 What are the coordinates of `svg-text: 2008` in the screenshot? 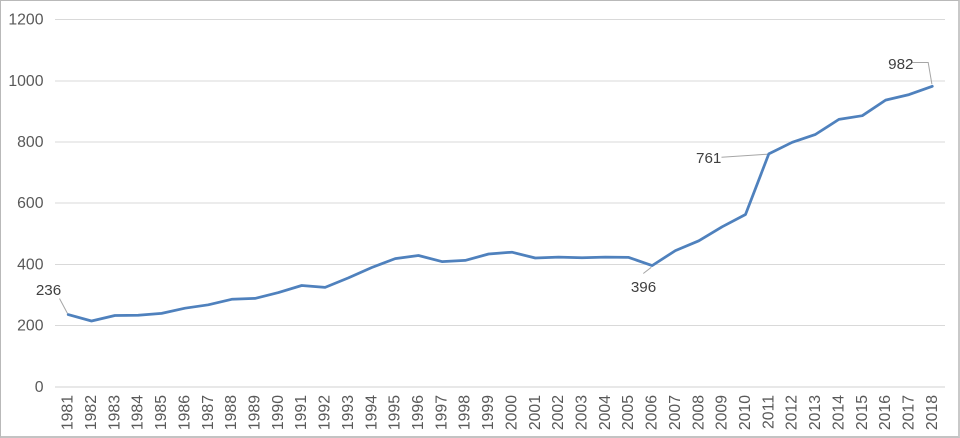 It's located at (698, 412).